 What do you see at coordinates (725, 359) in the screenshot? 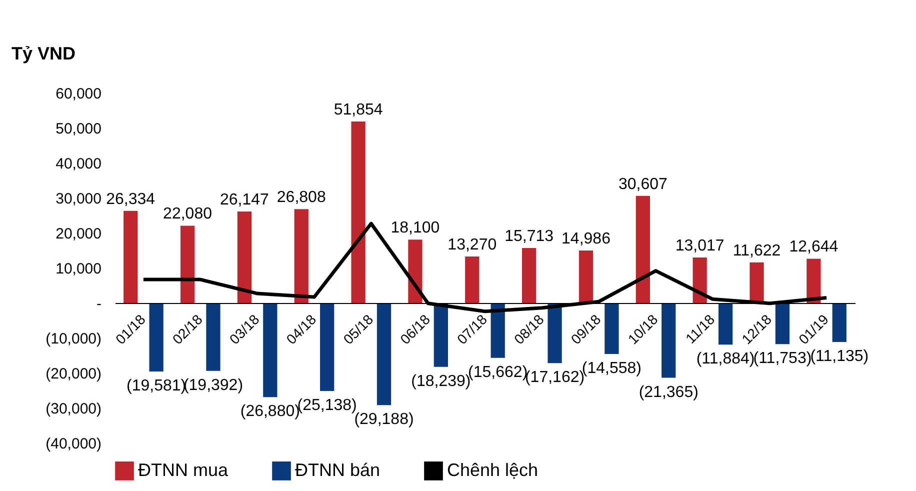
I see `data-label: (11,884)` at bounding box center [725, 359].